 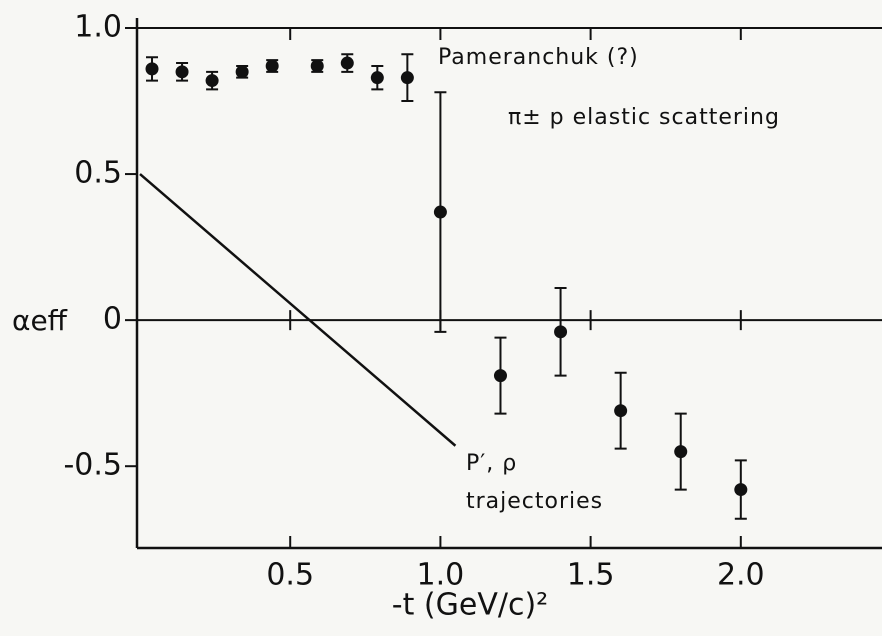 I want to click on y-tick-label: 0, so click(x=112, y=319).